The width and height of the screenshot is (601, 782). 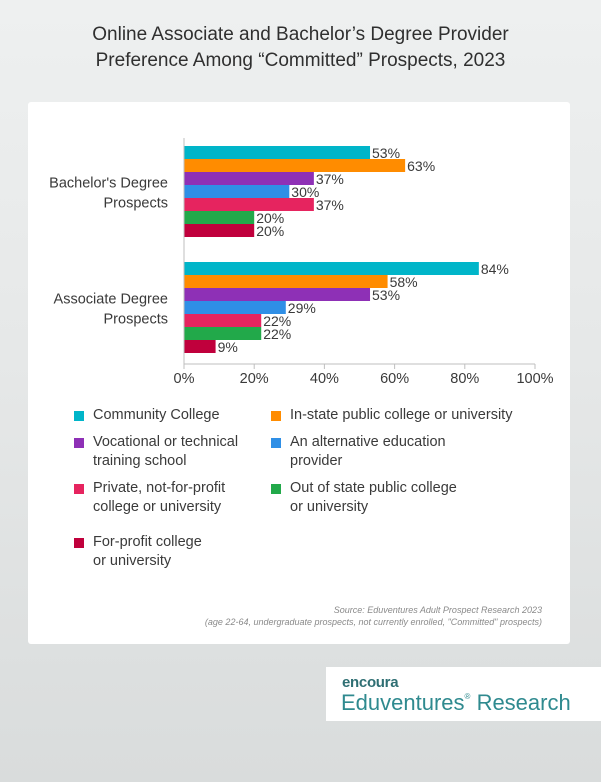 What do you see at coordinates (305, 192) in the screenshot?
I see `data-label: 30%` at bounding box center [305, 192].